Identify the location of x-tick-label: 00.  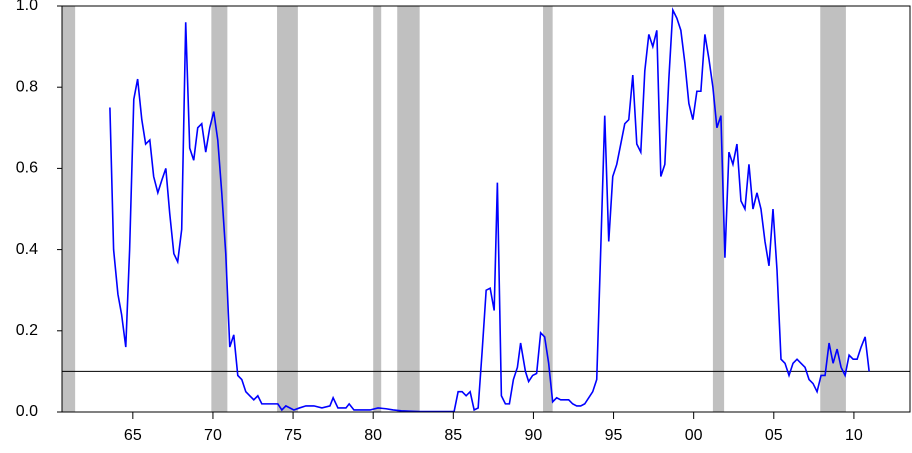
(694, 435).